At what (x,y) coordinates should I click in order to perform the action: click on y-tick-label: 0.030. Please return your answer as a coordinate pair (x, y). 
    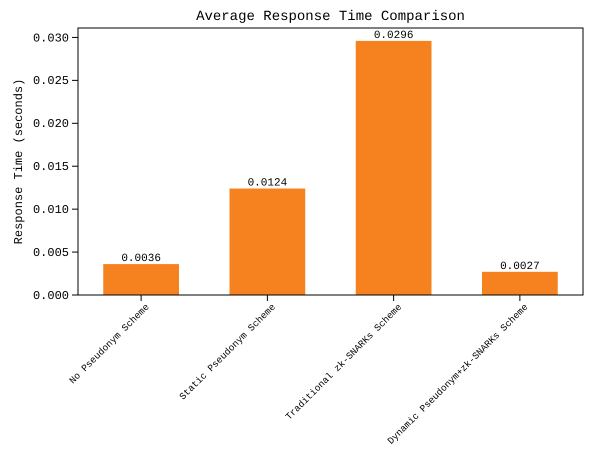
    Looking at the image, I should click on (50, 38).